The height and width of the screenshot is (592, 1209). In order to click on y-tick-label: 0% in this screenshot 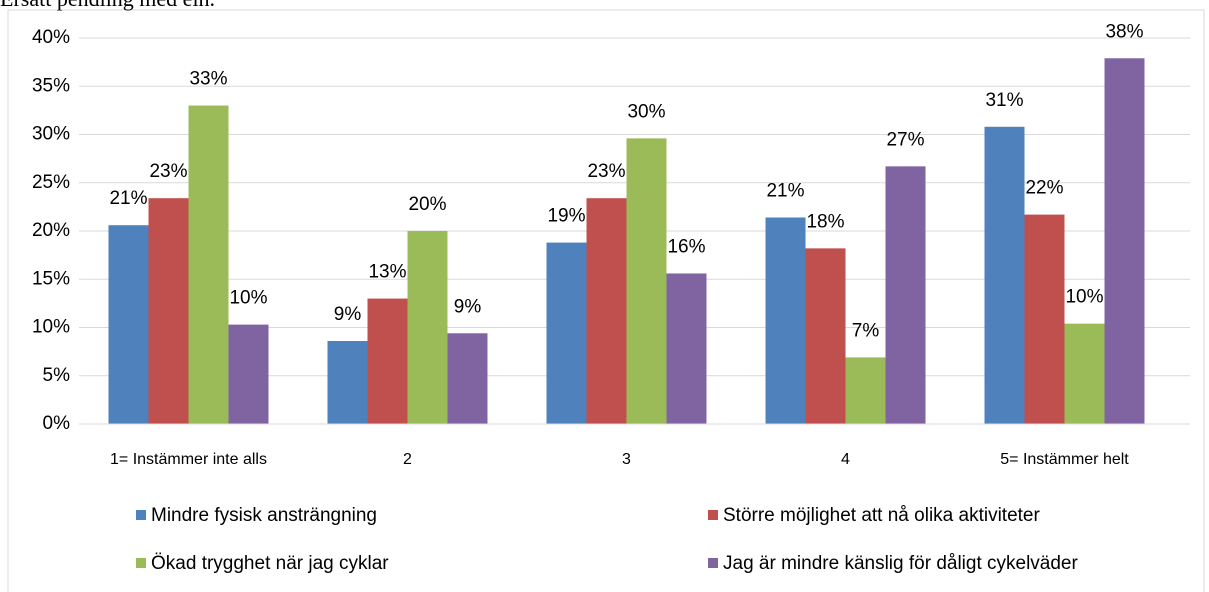, I will do `click(57, 423)`.